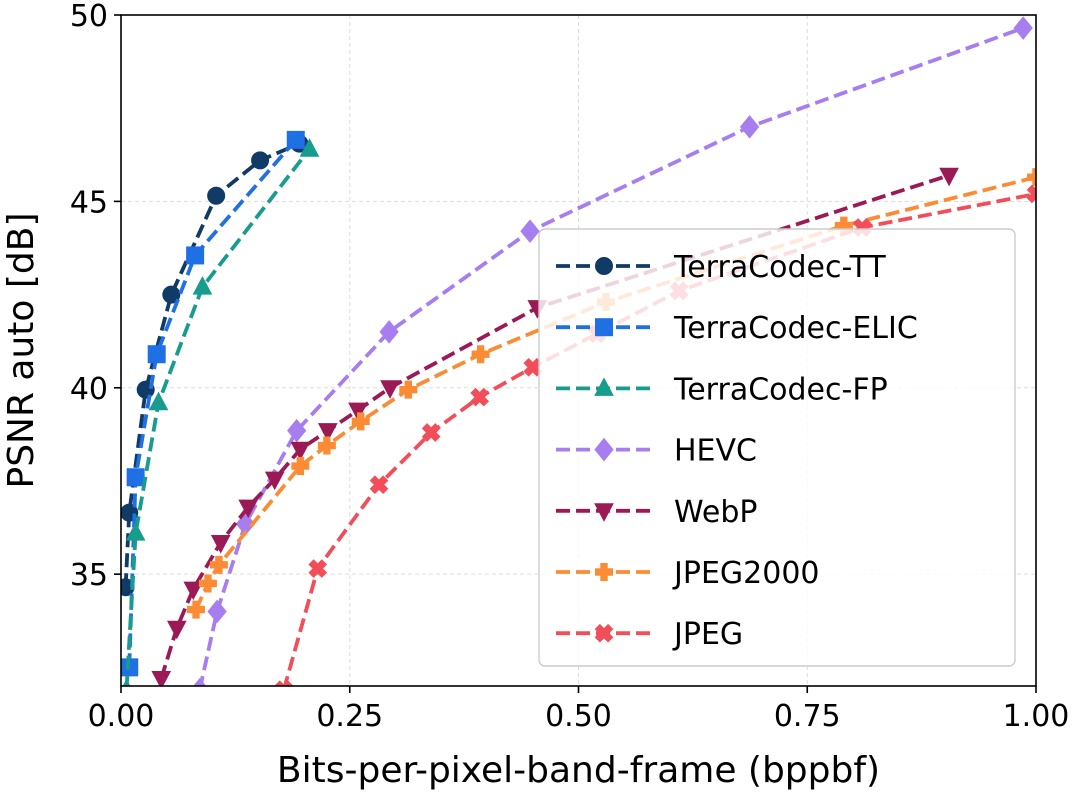  I want to click on x-tick-label: 0.75, so click(807, 716).